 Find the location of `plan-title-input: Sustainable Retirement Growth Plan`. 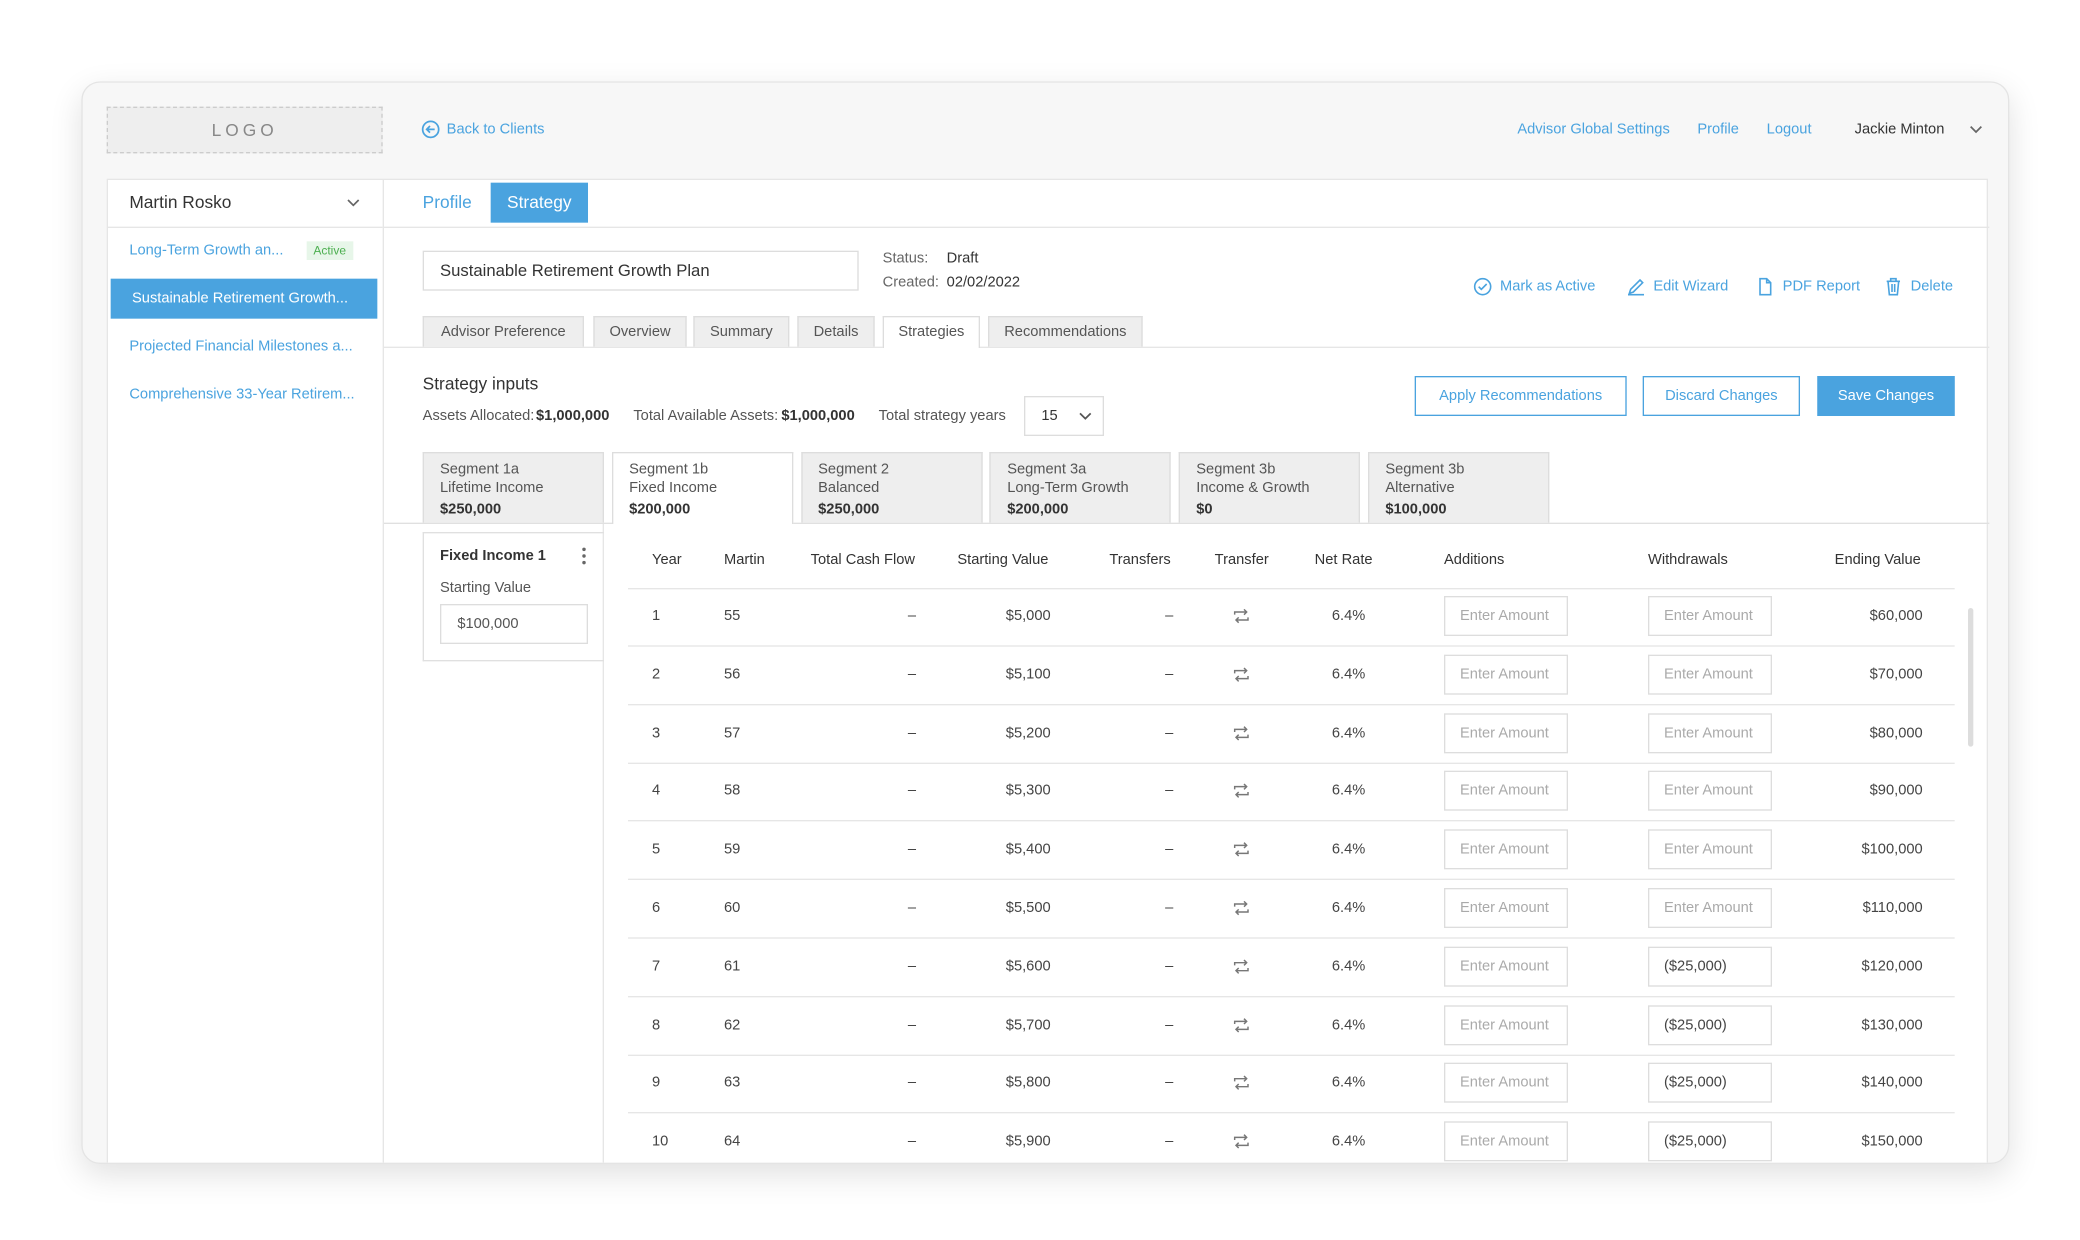

plan-title-input: Sustainable Retirement Growth Plan is located at coordinates (640, 270).